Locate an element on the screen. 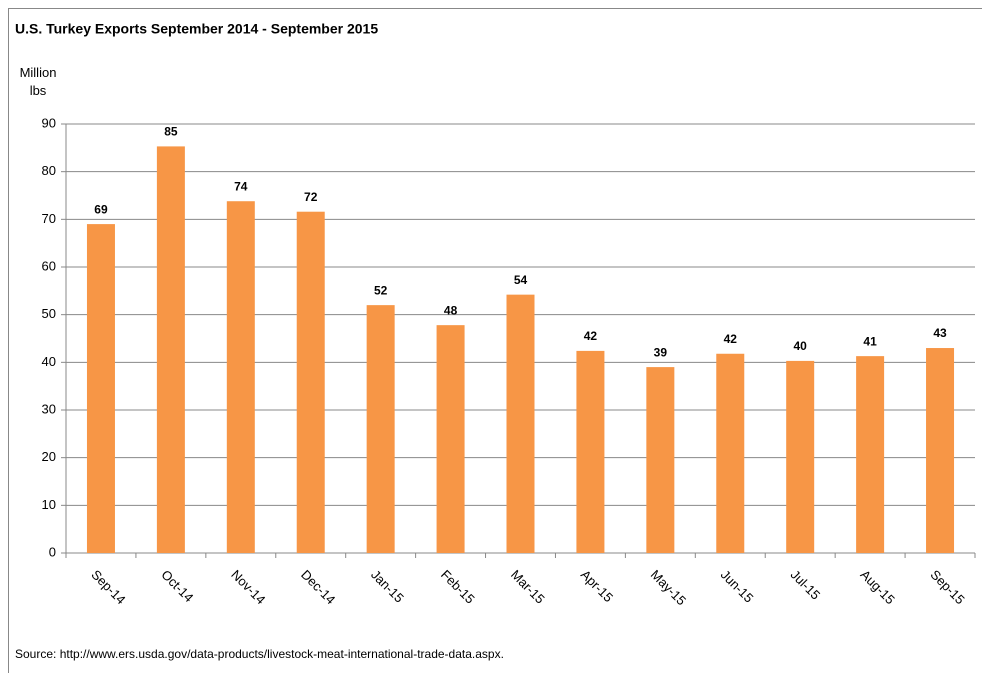 This screenshot has height=673, width=982. x-tick-label: Feb-15 is located at coordinates (458, 587).